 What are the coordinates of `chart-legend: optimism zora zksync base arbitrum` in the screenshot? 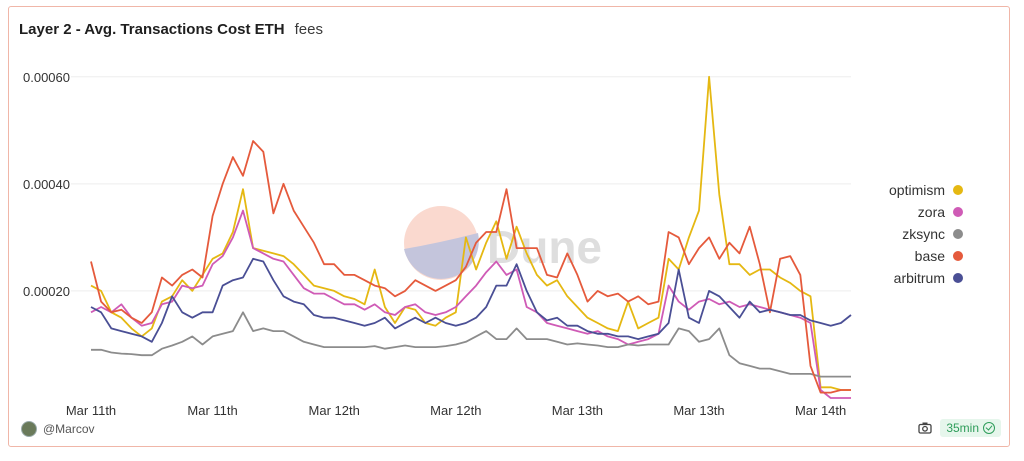 It's located at (926, 234).